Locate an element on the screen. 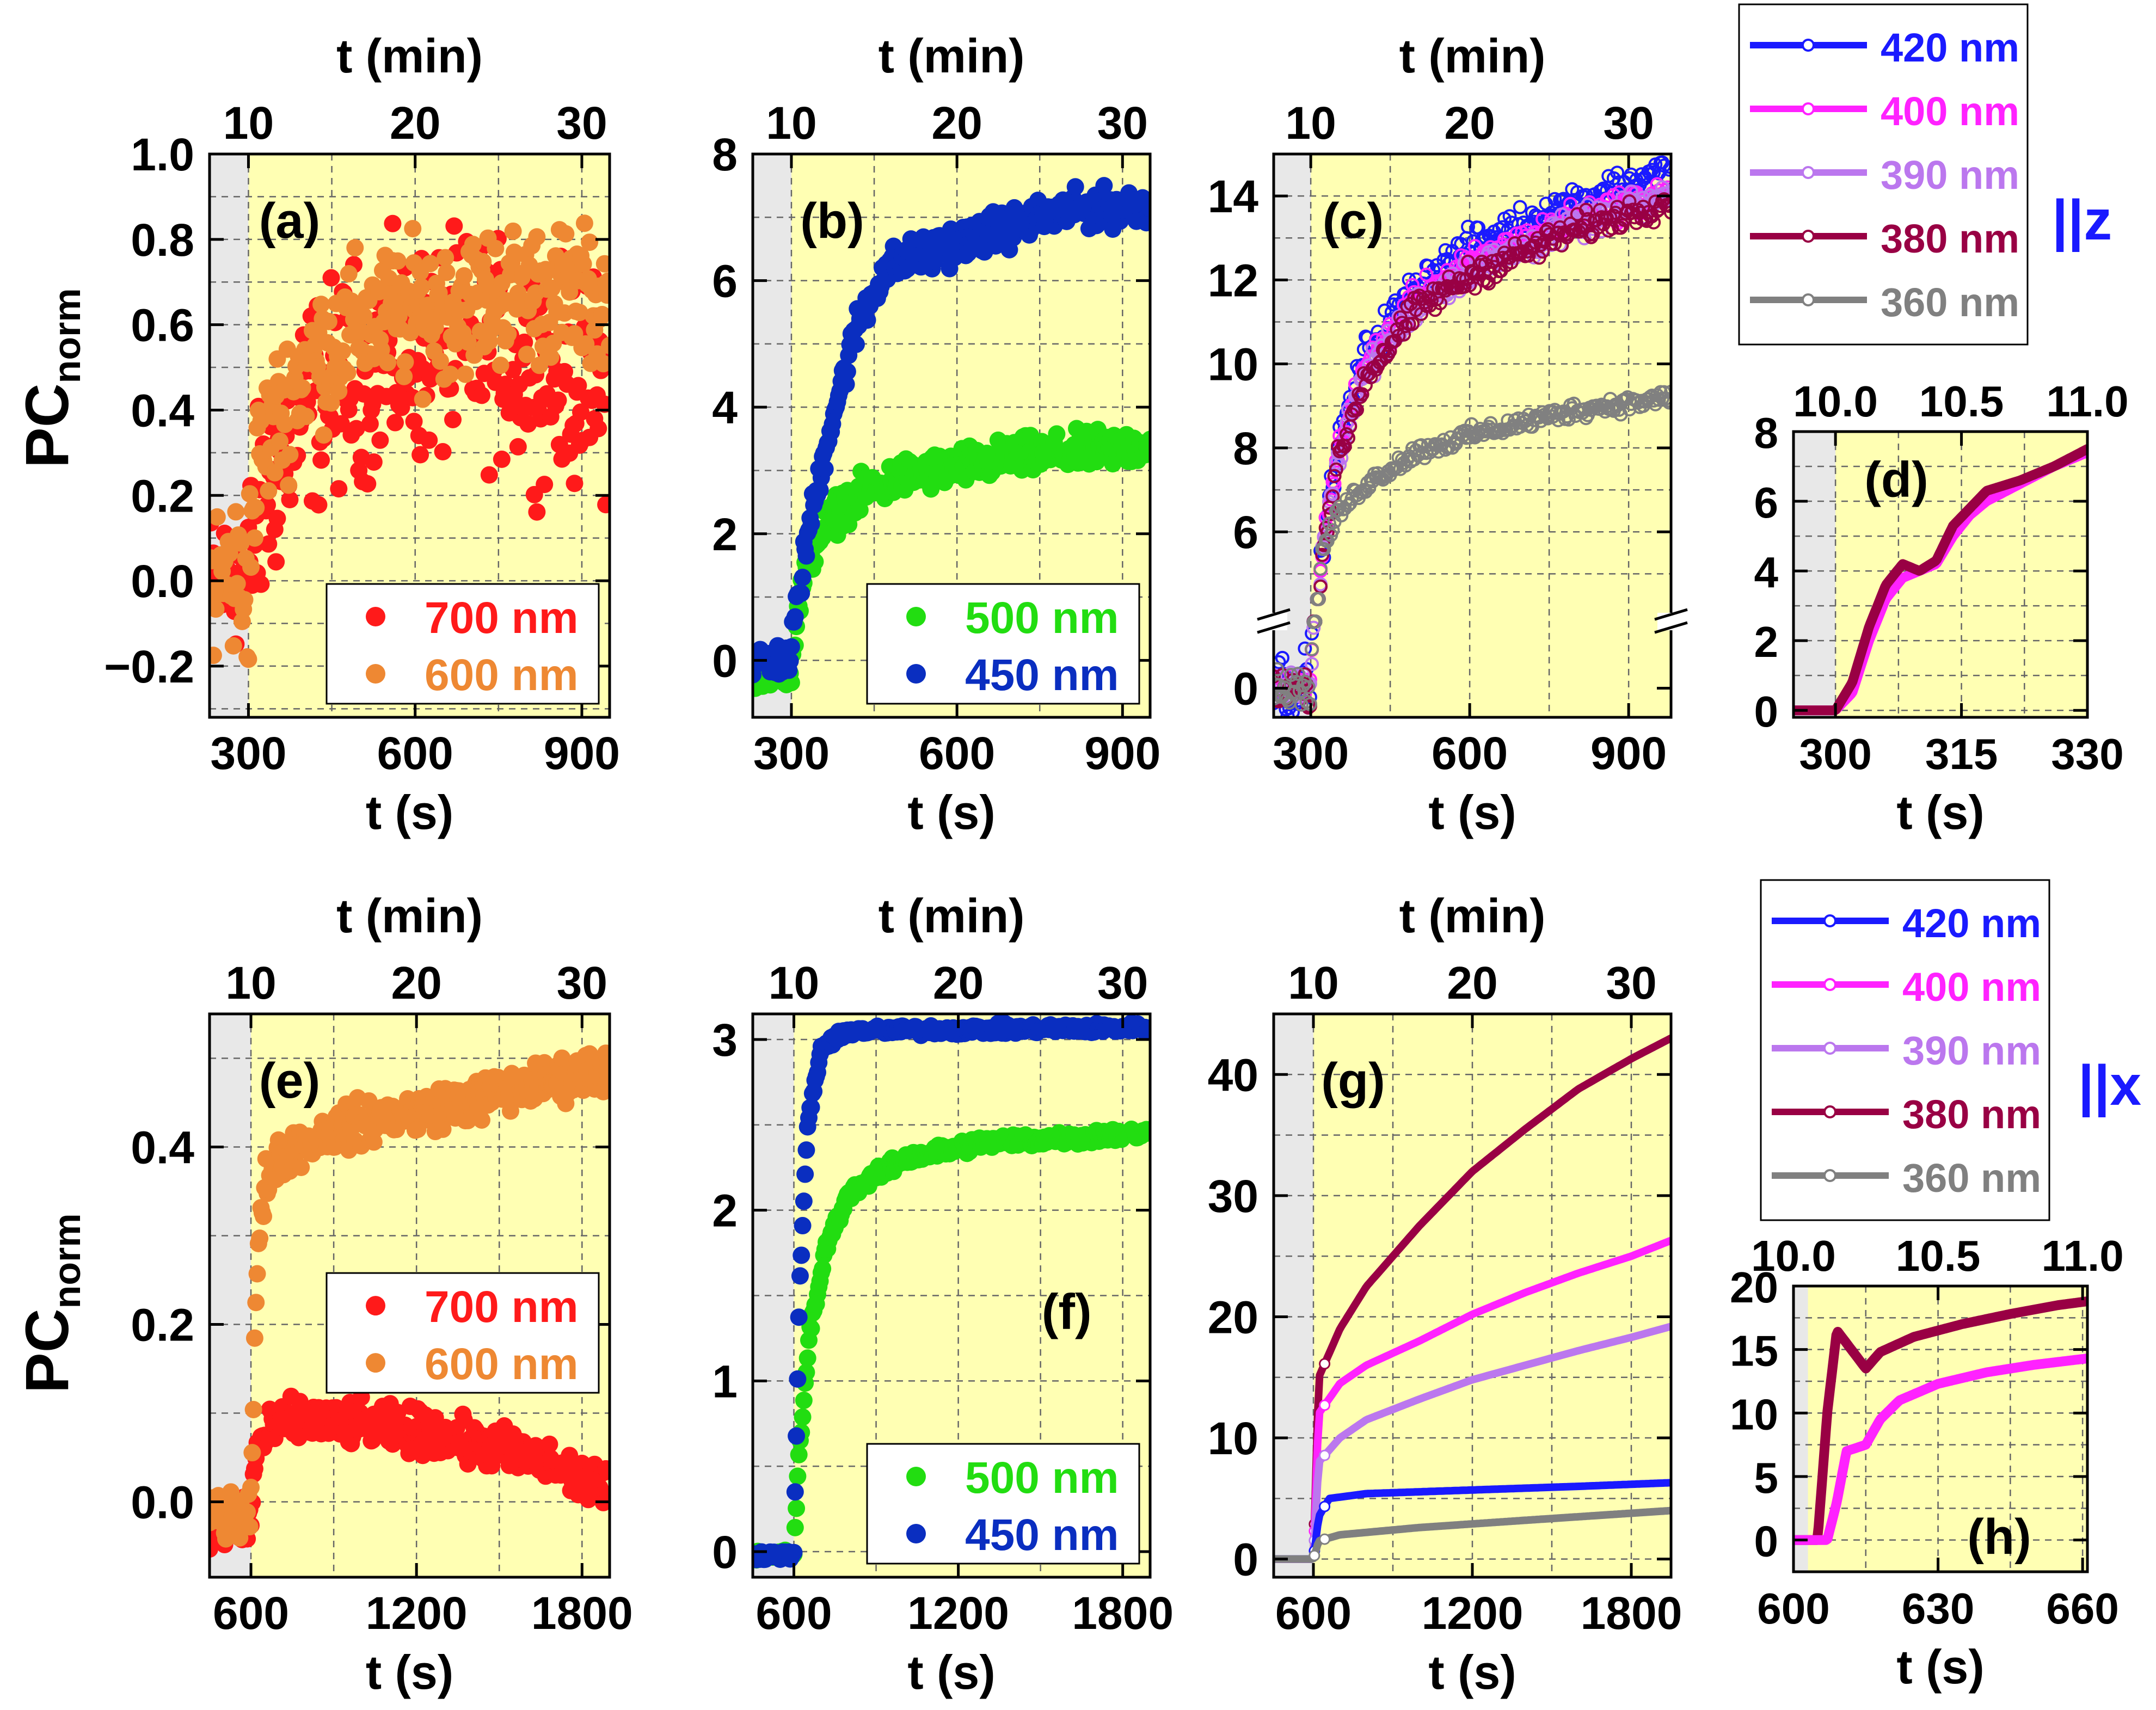  legend-label: 390 nm is located at coordinates (1950, 175).